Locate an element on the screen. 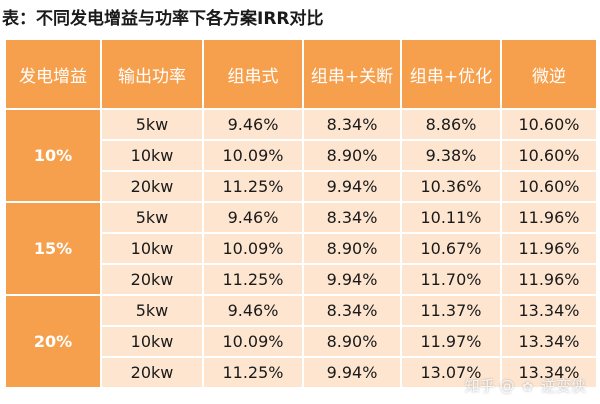  paw-icon: ✿ is located at coordinates (528, 387).